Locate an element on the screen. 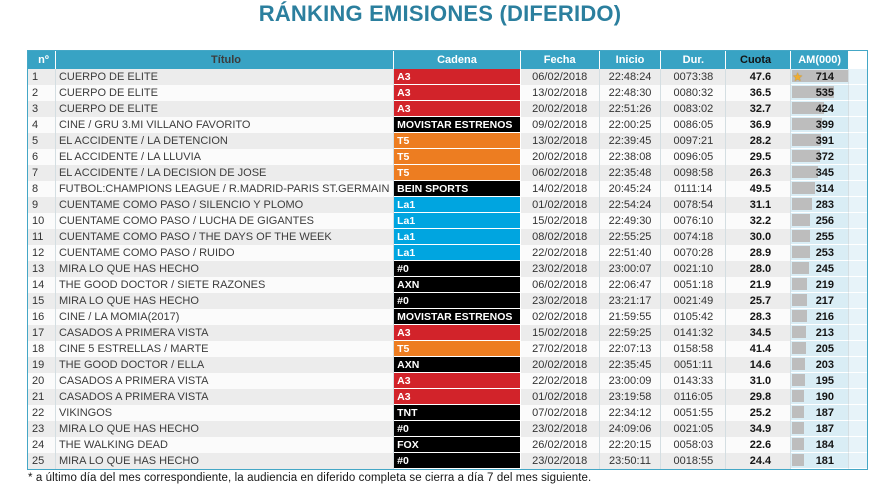 The width and height of the screenshot is (880, 495). rank-cell: 14 is located at coordinates (42, 285).